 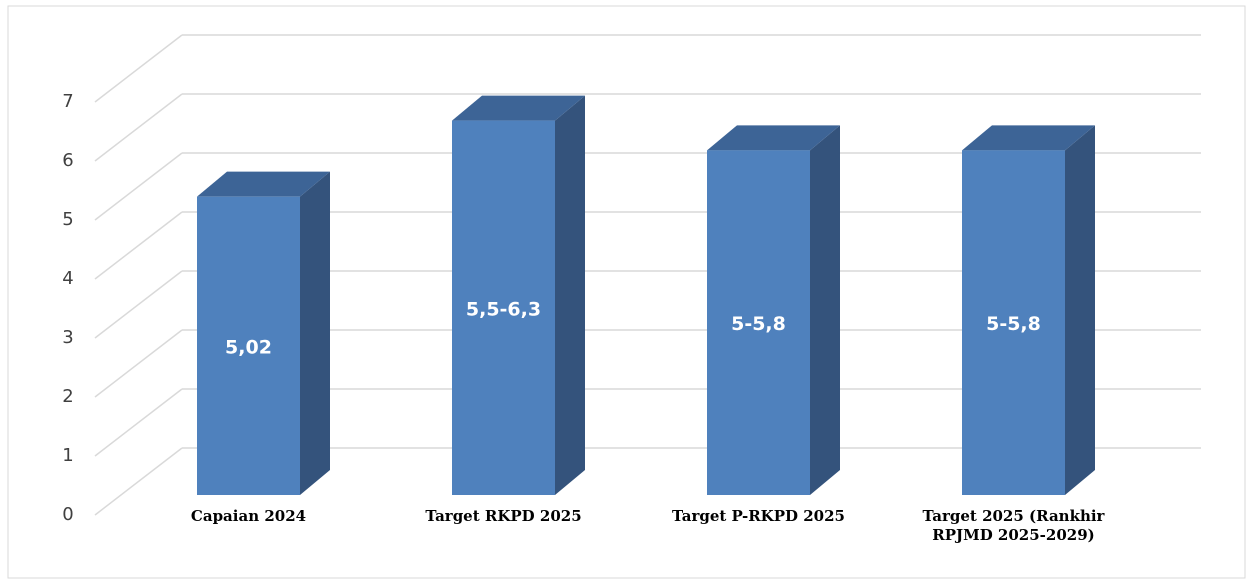 I want to click on y-tick-label: 7, so click(x=67, y=101).